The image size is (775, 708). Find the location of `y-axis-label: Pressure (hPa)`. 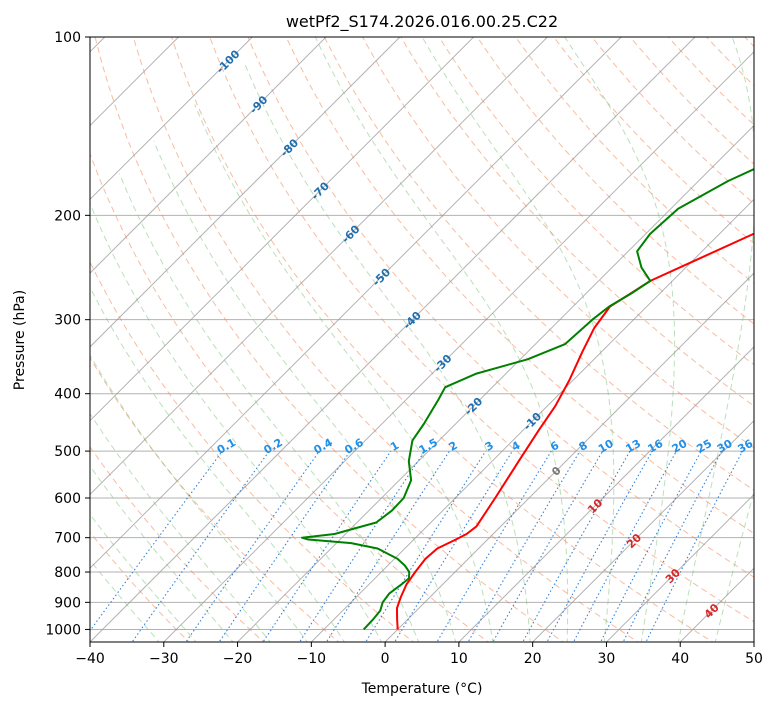

y-axis-label: Pressure (hPa) is located at coordinates (20, 340).